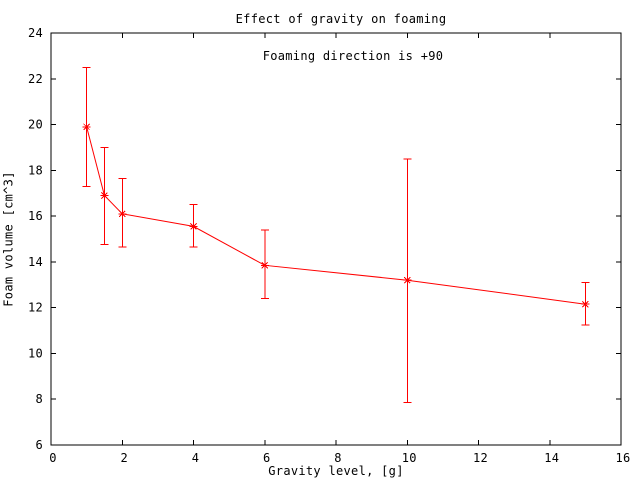 The height and width of the screenshot is (480, 640). What do you see at coordinates (480, 458) in the screenshot?
I see `x-tick-label: 12` at bounding box center [480, 458].